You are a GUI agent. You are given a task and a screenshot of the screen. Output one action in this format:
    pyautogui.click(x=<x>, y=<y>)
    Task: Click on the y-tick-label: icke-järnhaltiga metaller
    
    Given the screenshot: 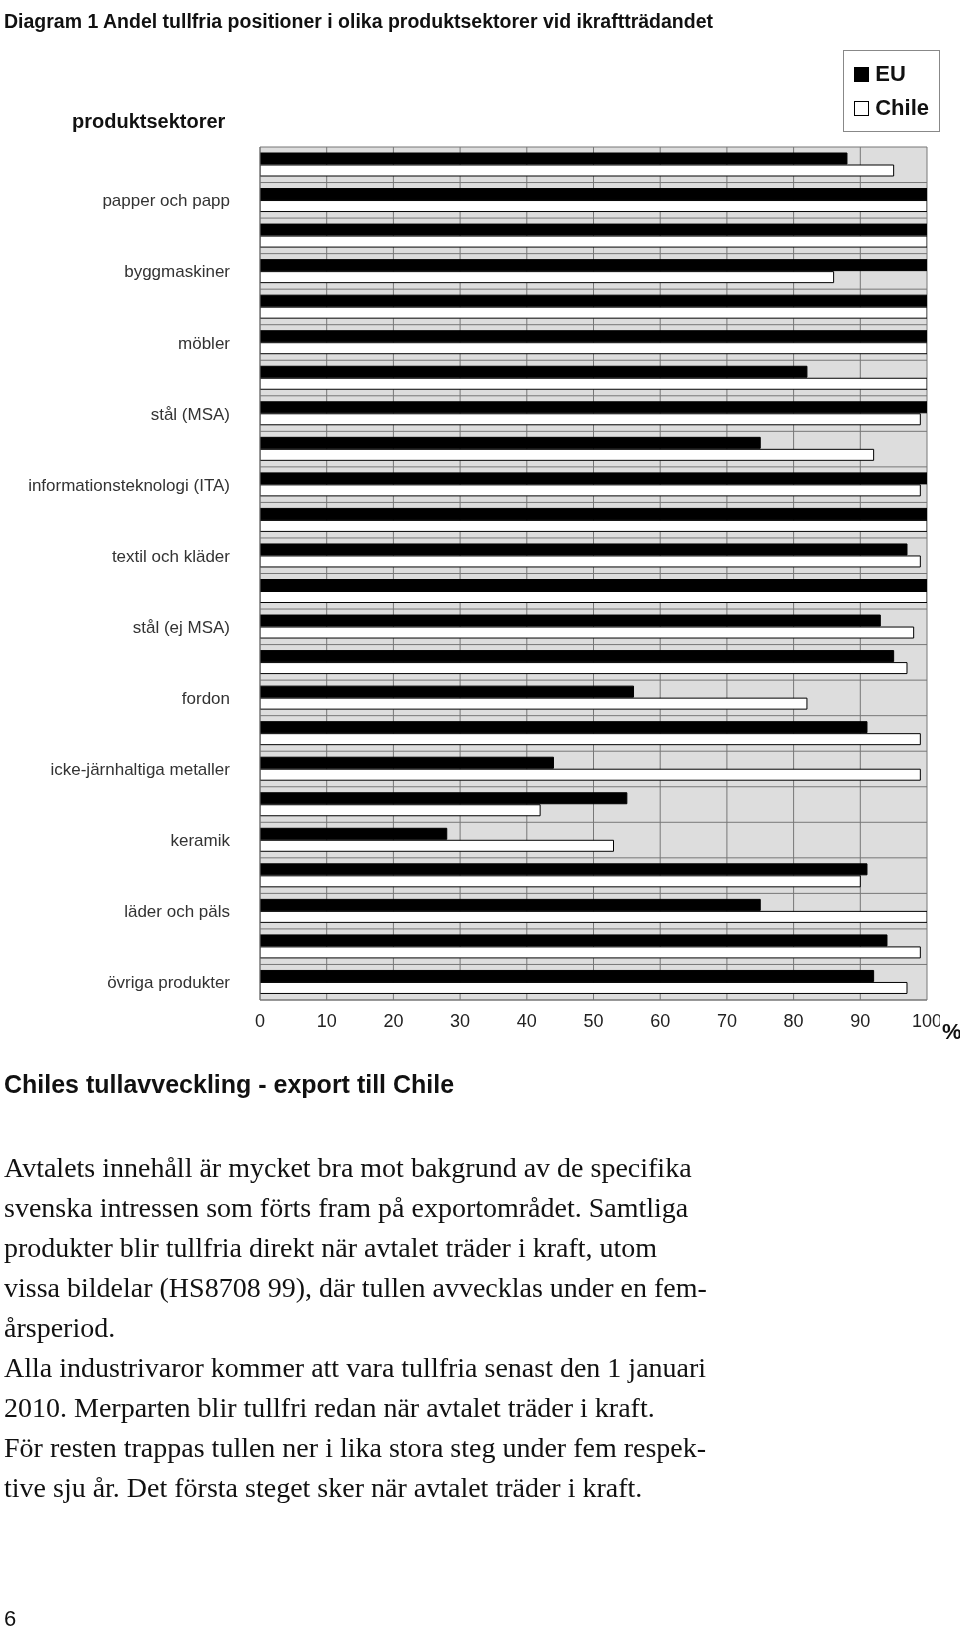 What is the action you would take?
    pyautogui.click(x=140, y=770)
    